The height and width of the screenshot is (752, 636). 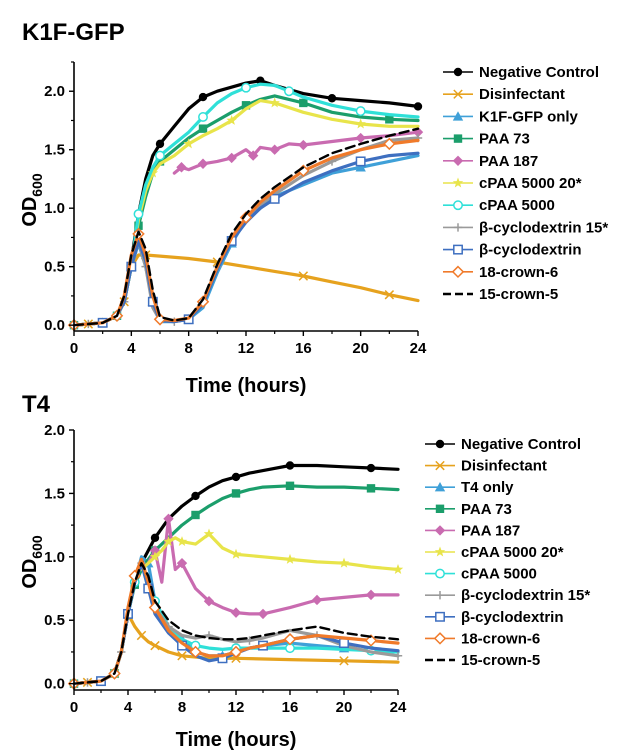 I want to click on legend-label: T4 only, so click(x=487, y=487).